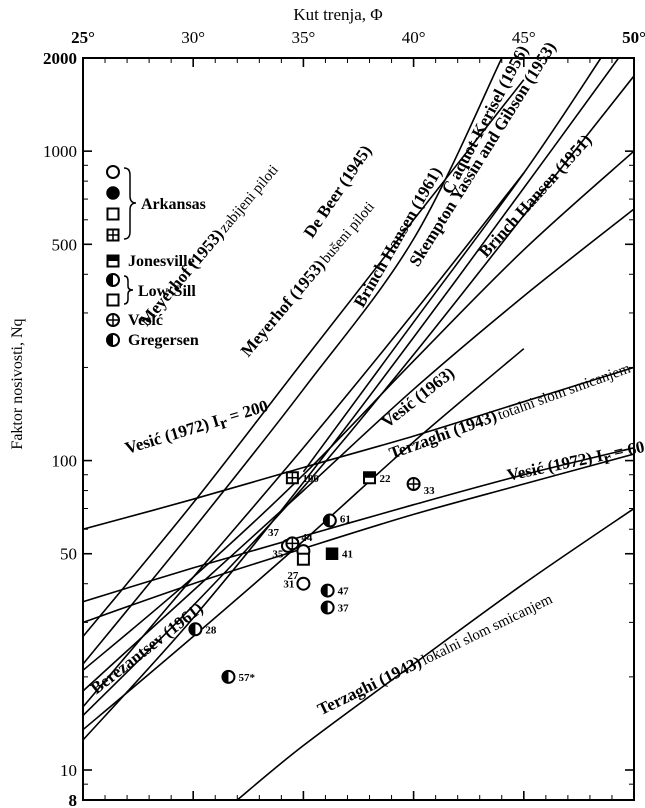 The width and height of the screenshot is (645, 808). What do you see at coordinates (386, 479) in the screenshot?
I see `data-point-label: 22` at bounding box center [386, 479].